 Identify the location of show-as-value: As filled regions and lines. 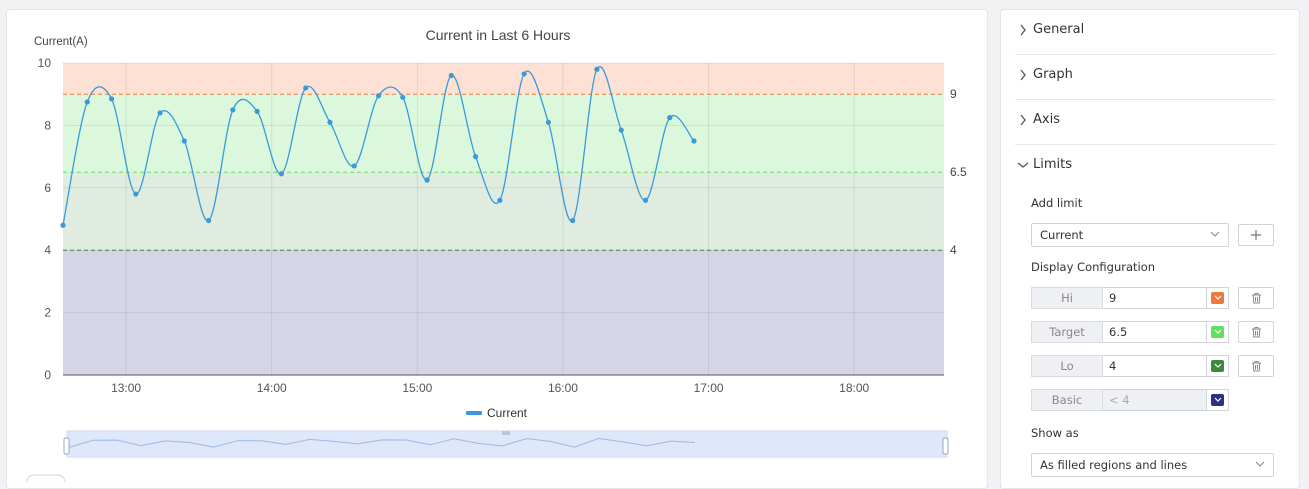
(1114, 465).